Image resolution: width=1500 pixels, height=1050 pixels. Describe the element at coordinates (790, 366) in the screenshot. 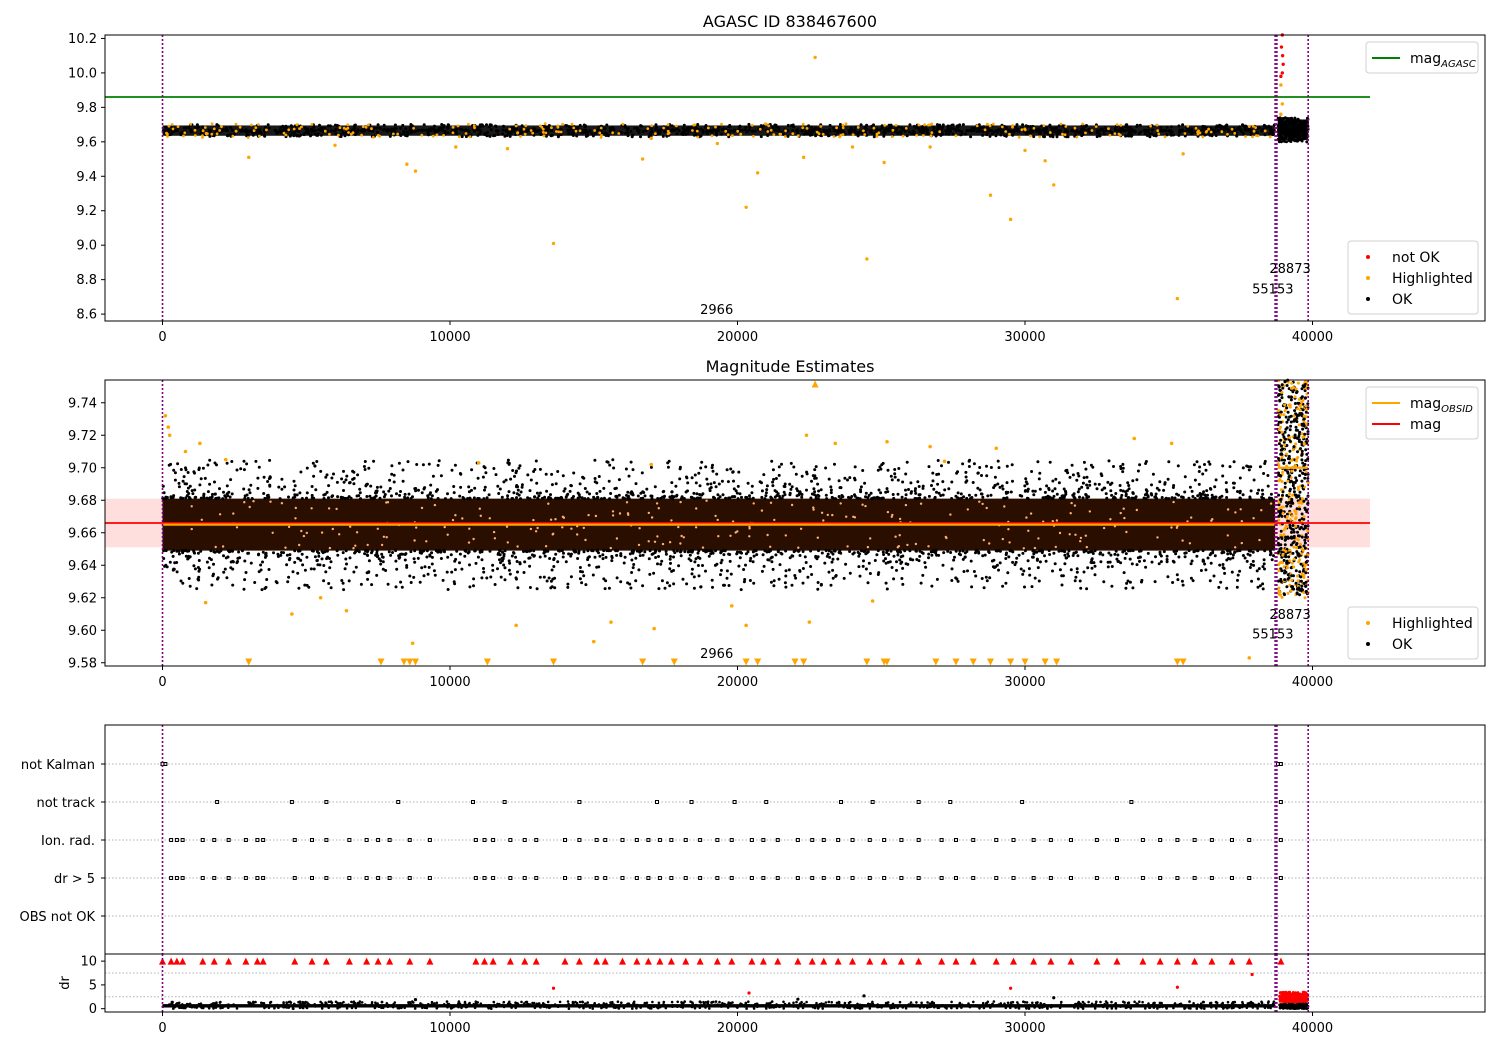

I see `chart-title: Magnitude Estimates` at that location.